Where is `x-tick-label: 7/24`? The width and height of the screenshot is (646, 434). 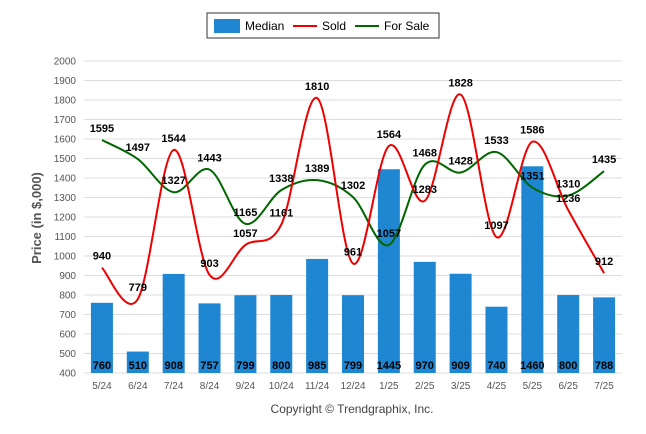 x-tick-label: 7/24 is located at coordinates (174, 386).